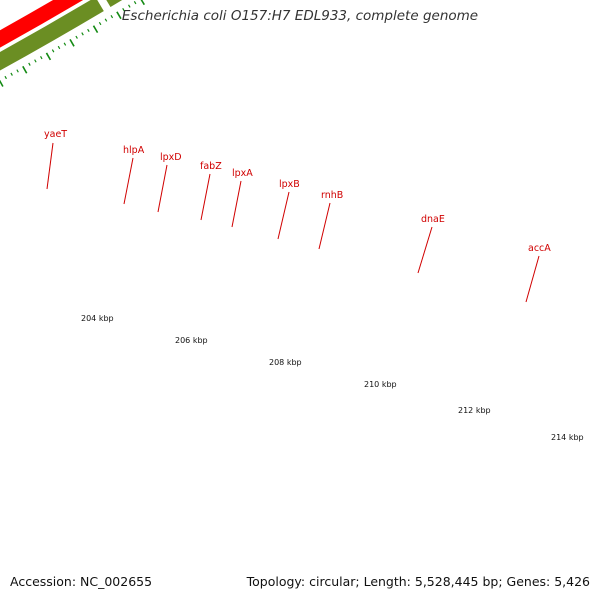 Image resolution: width=600 pixels, height=600 pixels. I want to click on gene-label-lpxB: lpxB, so click(289, 184).